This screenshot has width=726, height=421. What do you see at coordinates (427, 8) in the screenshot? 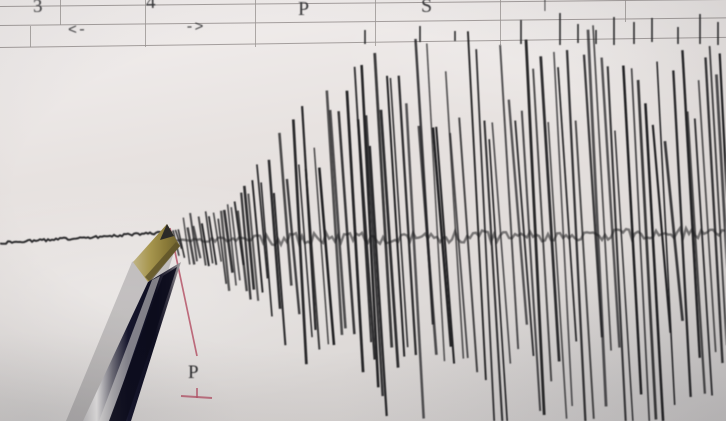
I see `header-label-s: S` at bounding box center [427, 8].